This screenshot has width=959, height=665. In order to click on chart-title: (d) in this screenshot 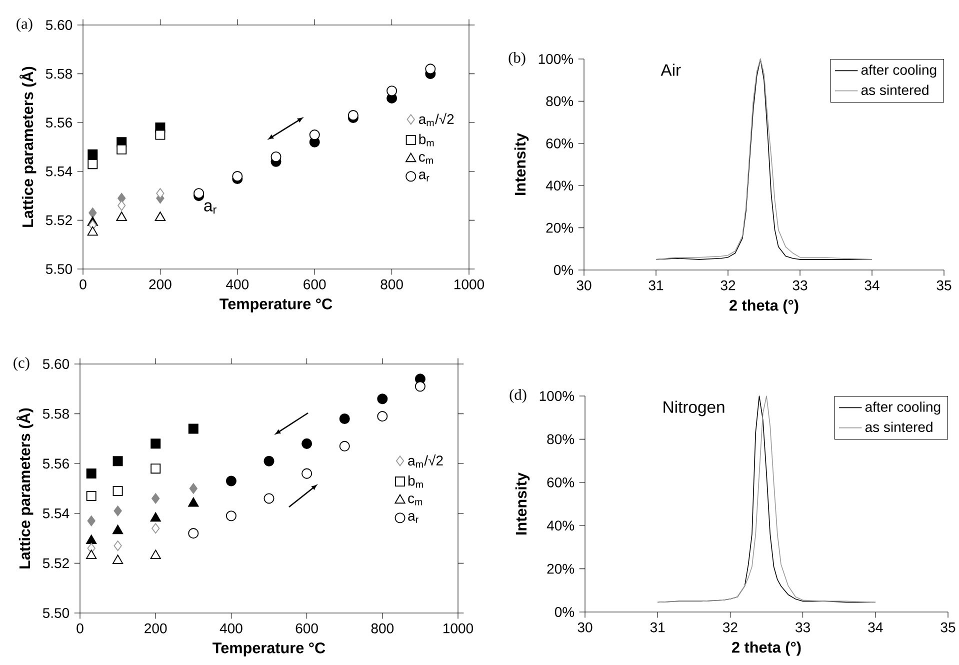, I will do `click(518, 396)`.